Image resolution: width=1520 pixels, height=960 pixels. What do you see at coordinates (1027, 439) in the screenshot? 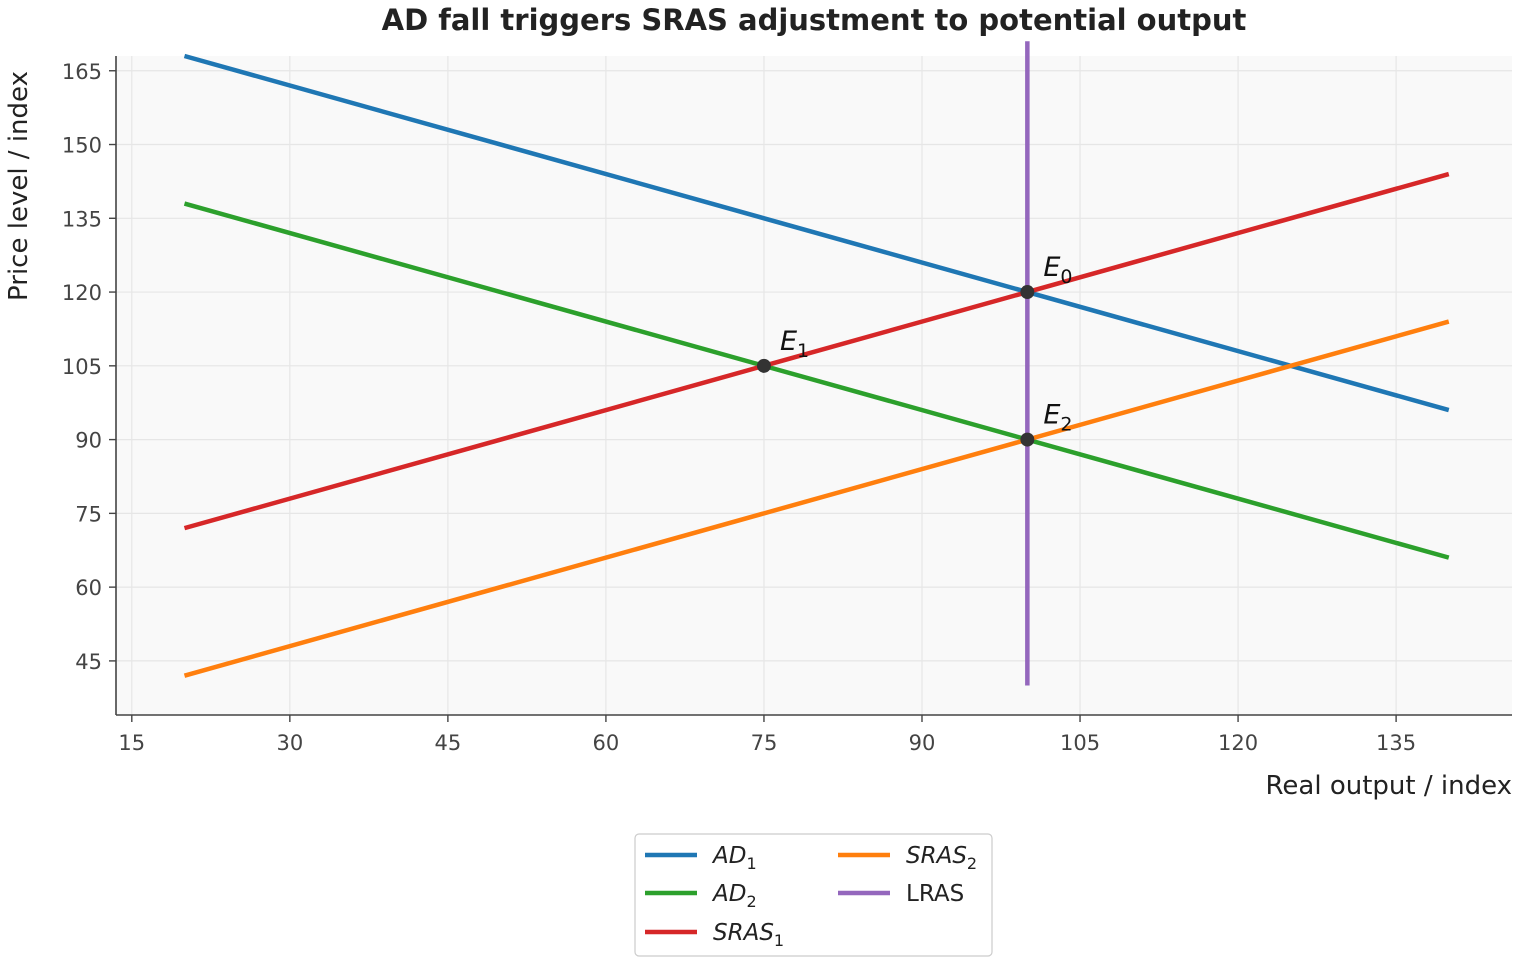
I see `equilibrium-point-e2` at bounding box center [1027, 439].